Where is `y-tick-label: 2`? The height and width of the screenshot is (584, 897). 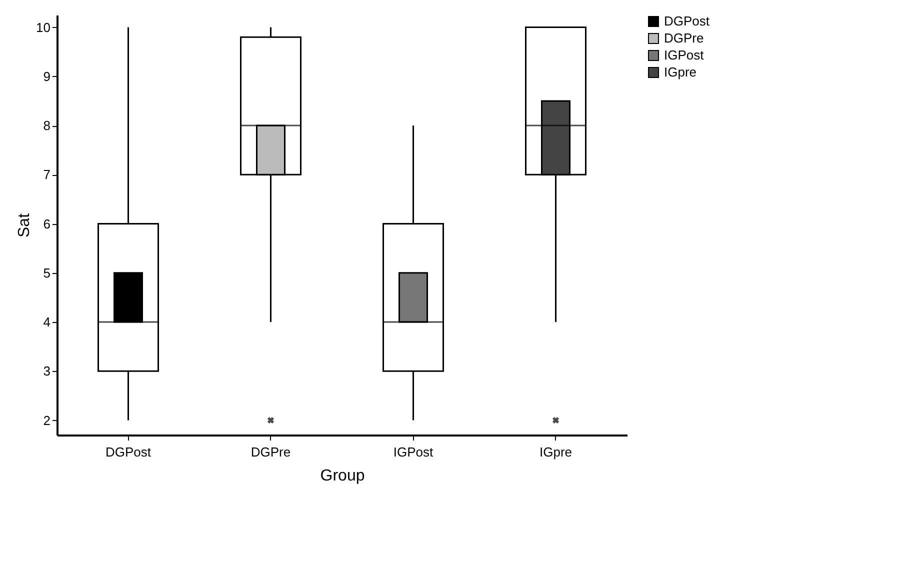 y-tick-label: 2 is located at coordinates (46, 420).